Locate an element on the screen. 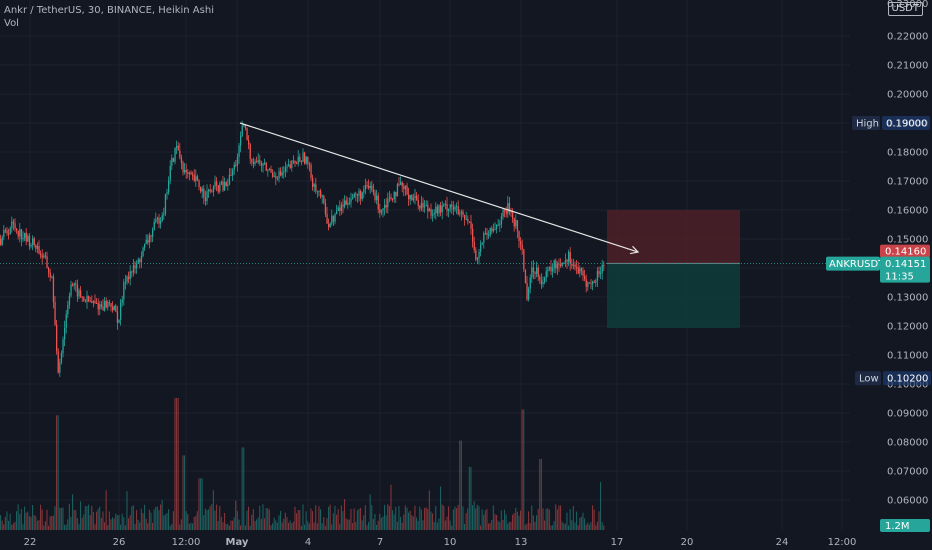 This screenshot has height=550, width=932. time-tick-label: 4 is located at coordinates (308, 542).